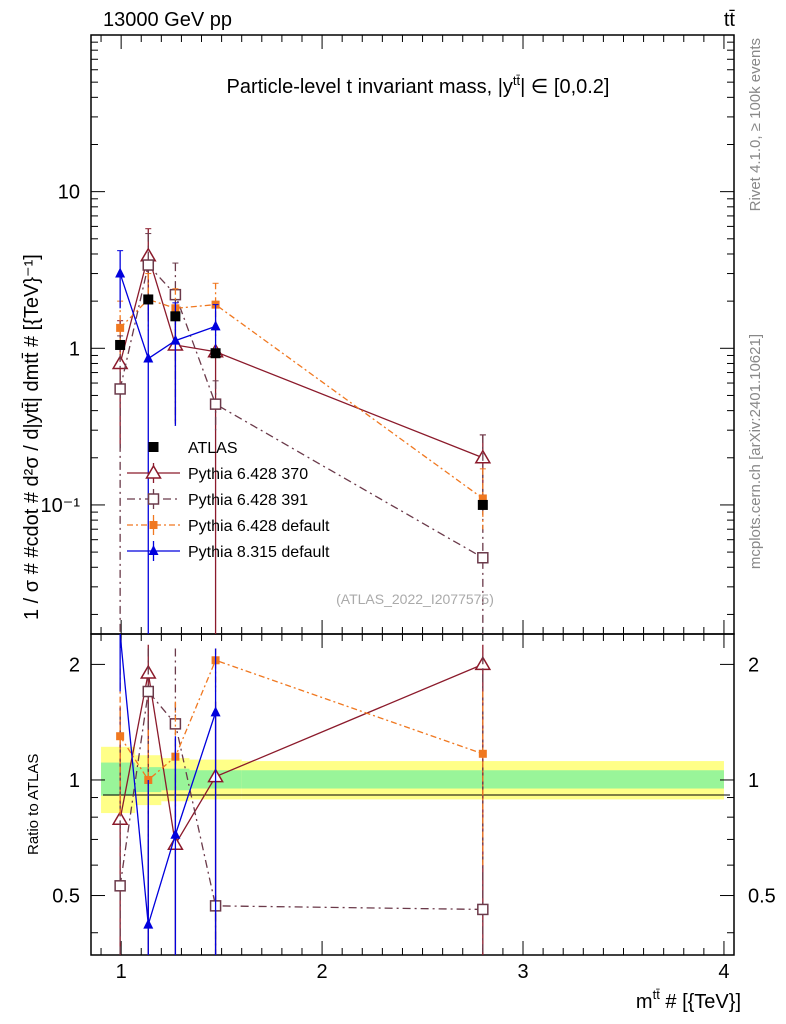 This screenshot has width=786, height=1024. Describe the element at coordinates (755, 451) in the screenshot. I see `mcplots-label: mcplots.cern.ch [arXiv:2401.10621]` at that location.